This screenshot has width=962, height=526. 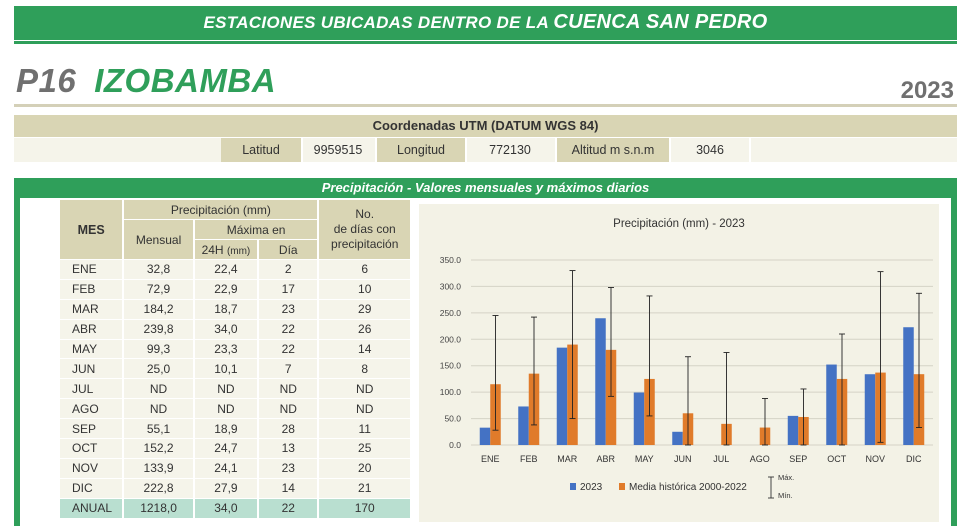 I want to click on cell-max24: 18,9, so click(x=227, y=429).